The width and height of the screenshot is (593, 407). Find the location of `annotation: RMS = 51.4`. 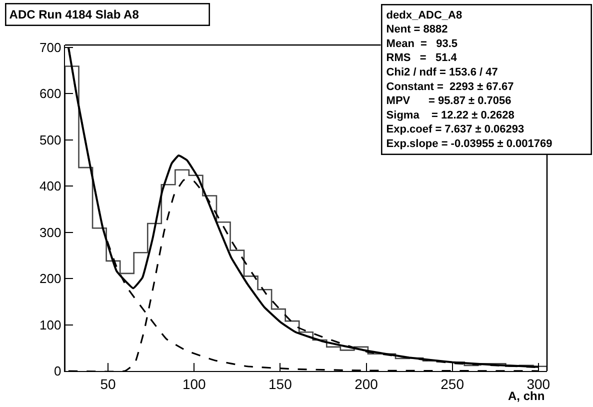

annotation: RMS = 51.4 is located at coordinates (422, 58).